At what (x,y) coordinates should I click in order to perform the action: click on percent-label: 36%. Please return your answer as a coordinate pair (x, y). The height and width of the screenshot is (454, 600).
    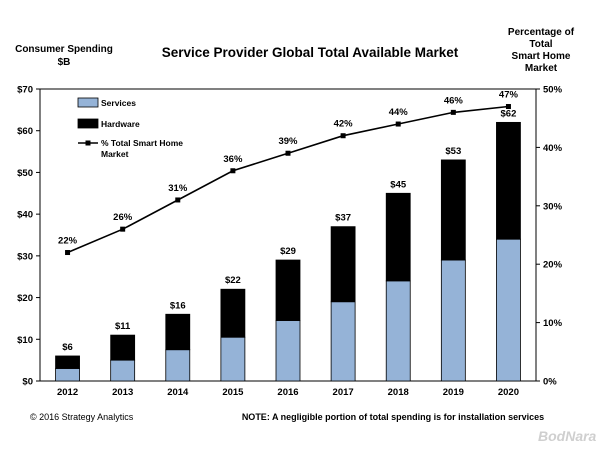
    Looking at the image, I should click on (233, 159).